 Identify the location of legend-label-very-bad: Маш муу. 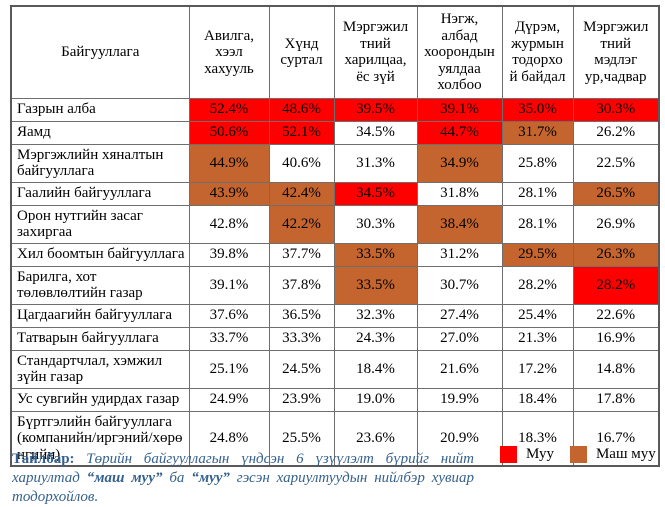
(625, 454).